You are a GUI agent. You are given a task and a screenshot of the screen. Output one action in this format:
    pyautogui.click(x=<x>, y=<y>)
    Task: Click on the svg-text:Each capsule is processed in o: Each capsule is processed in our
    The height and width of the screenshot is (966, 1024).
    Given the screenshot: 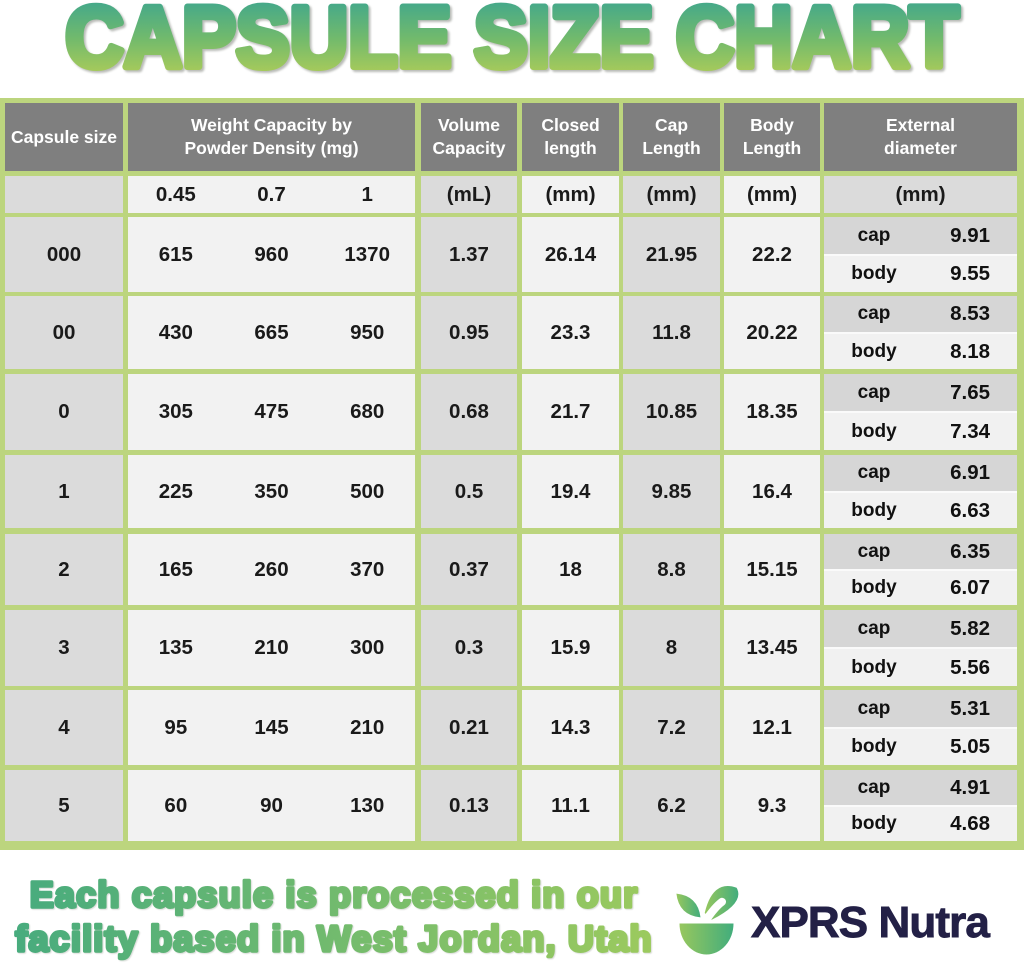 What is the action you would take?
    pyautogui.click(x=334, y=894)
    